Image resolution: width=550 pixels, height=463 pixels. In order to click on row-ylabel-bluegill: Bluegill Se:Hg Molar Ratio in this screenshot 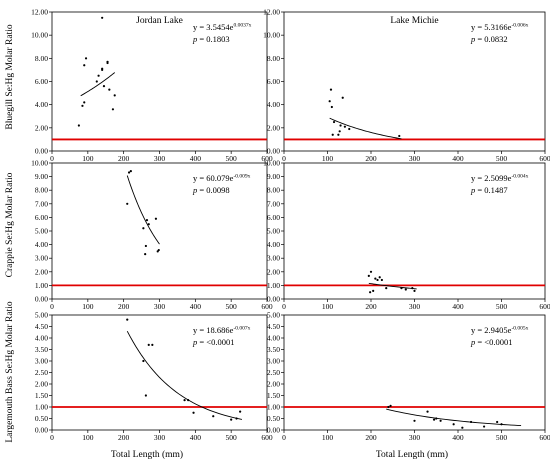, I will do `click(10, 77)`.